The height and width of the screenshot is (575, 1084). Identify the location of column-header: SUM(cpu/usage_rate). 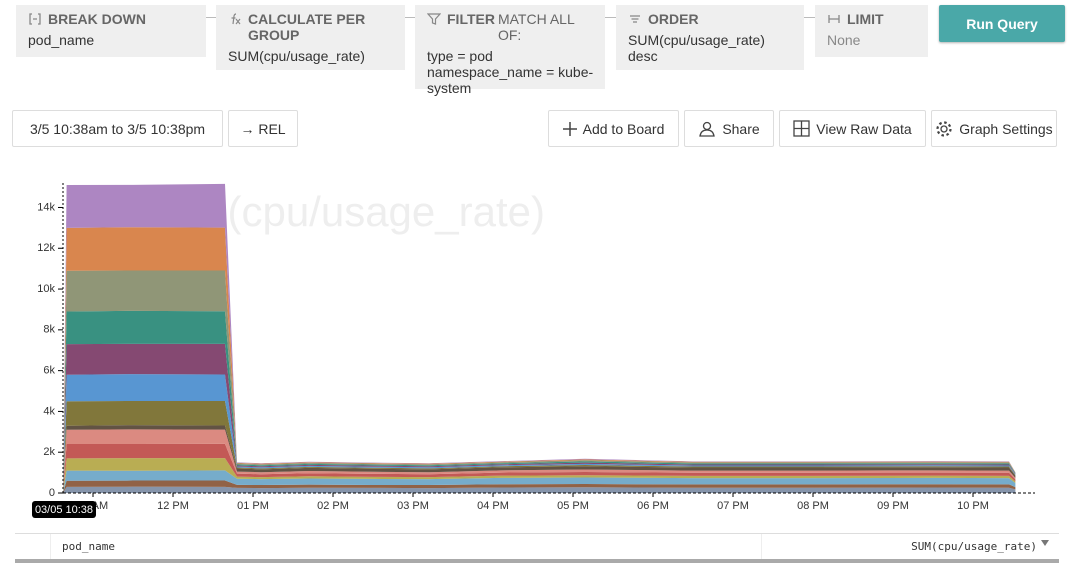
(974, 546).